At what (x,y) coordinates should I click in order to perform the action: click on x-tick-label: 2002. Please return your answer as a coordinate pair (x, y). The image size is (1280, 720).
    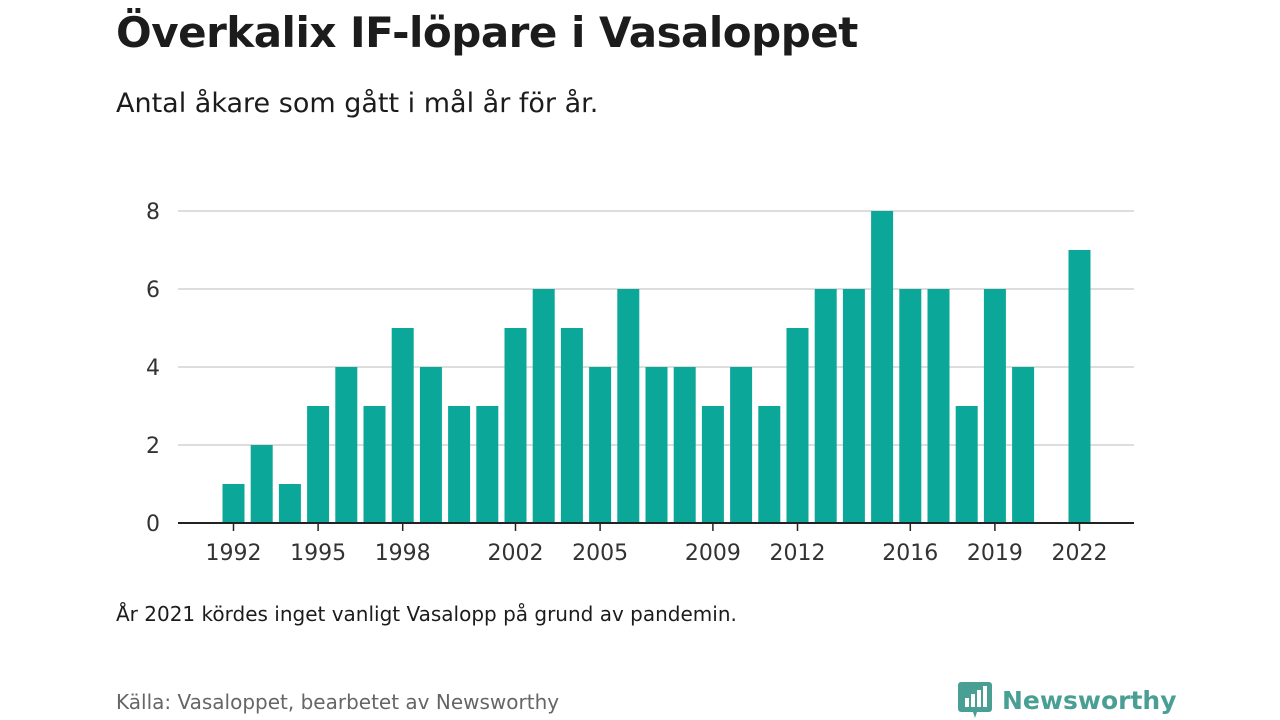
    Looking at the image, I should click on (516, 553).